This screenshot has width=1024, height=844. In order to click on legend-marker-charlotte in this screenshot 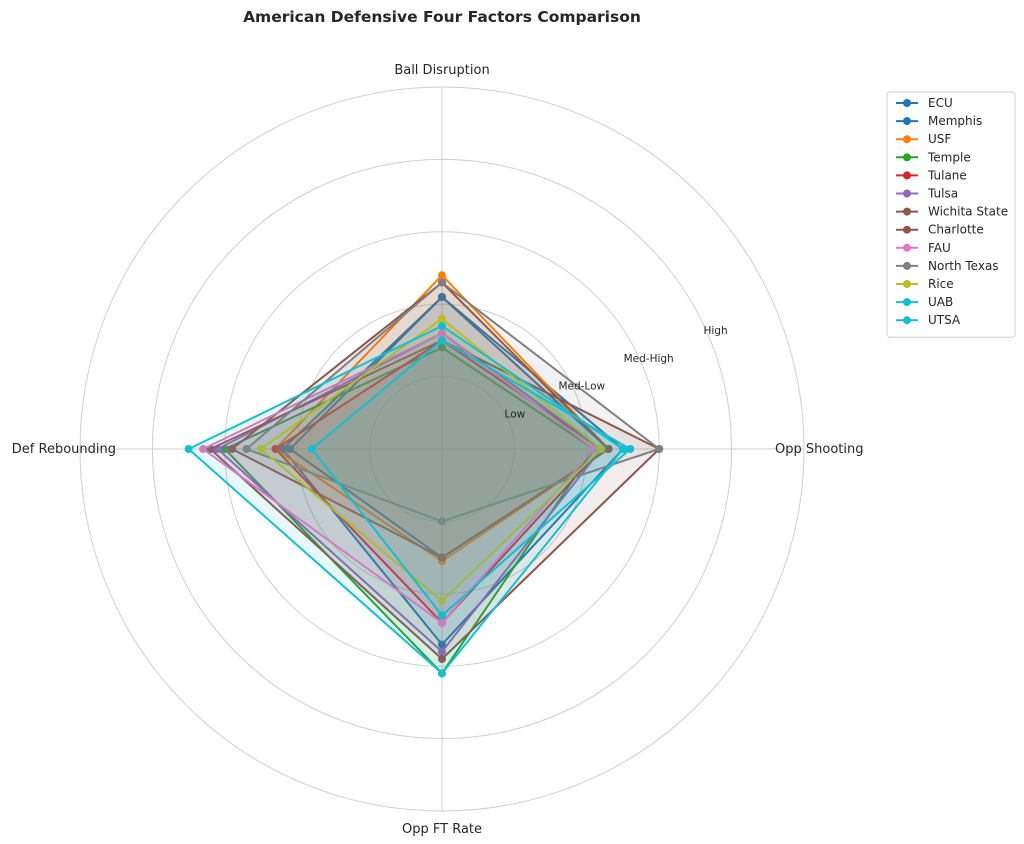, I will do `click(907, 229)`.